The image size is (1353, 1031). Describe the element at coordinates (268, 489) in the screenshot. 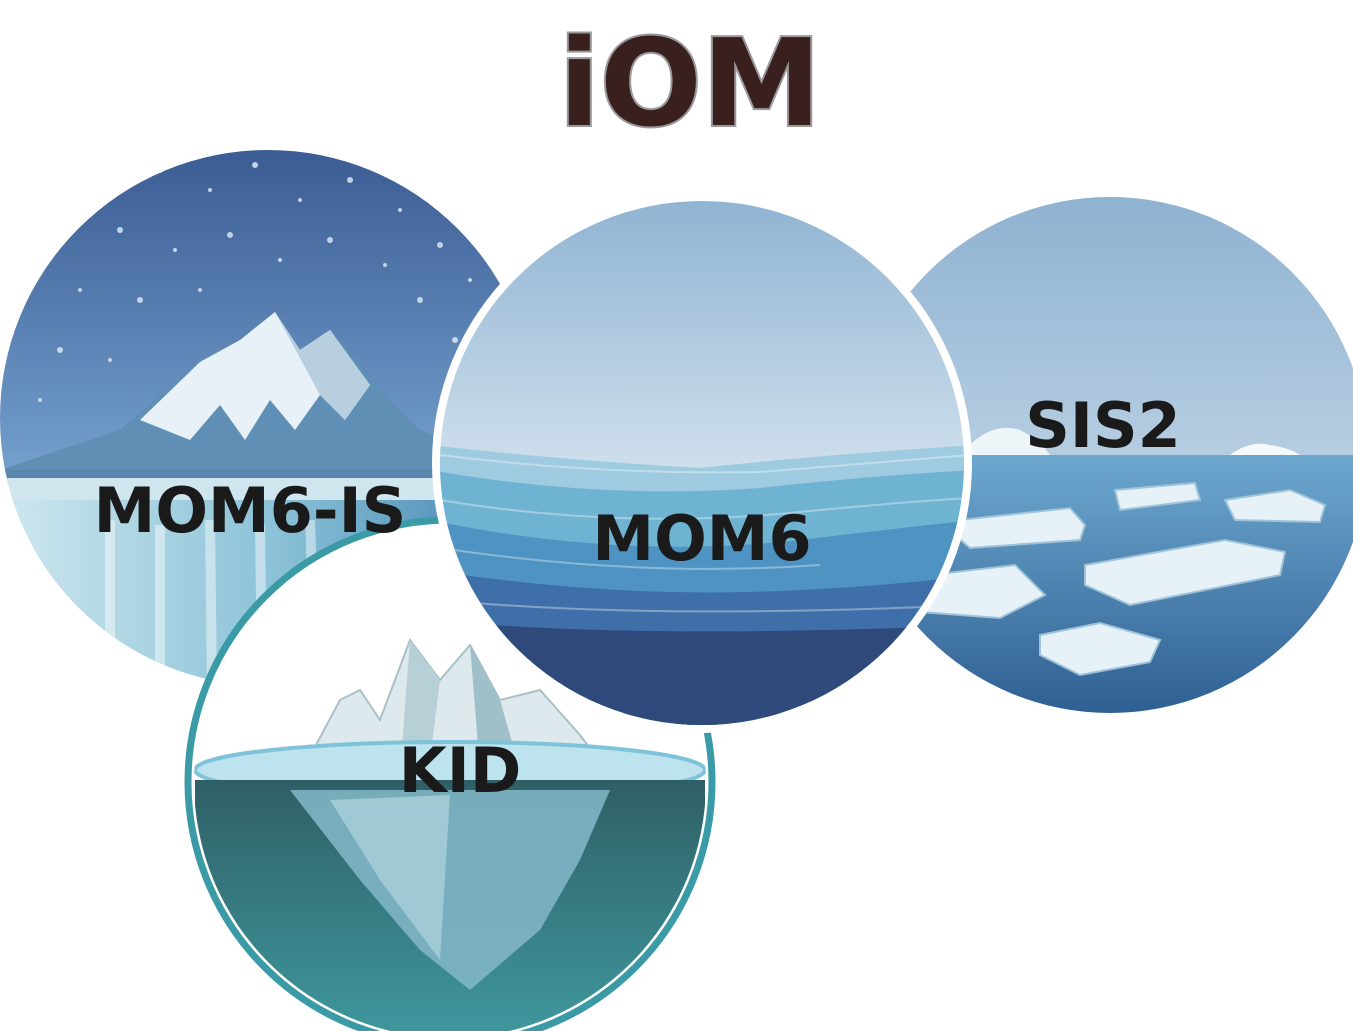

I see `ice-shelf-top` at that location.